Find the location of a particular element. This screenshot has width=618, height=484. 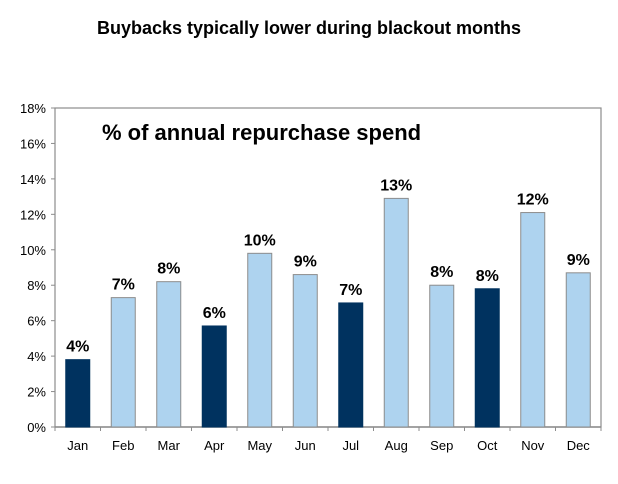

bar-oct is located at coordinates (487, 358).